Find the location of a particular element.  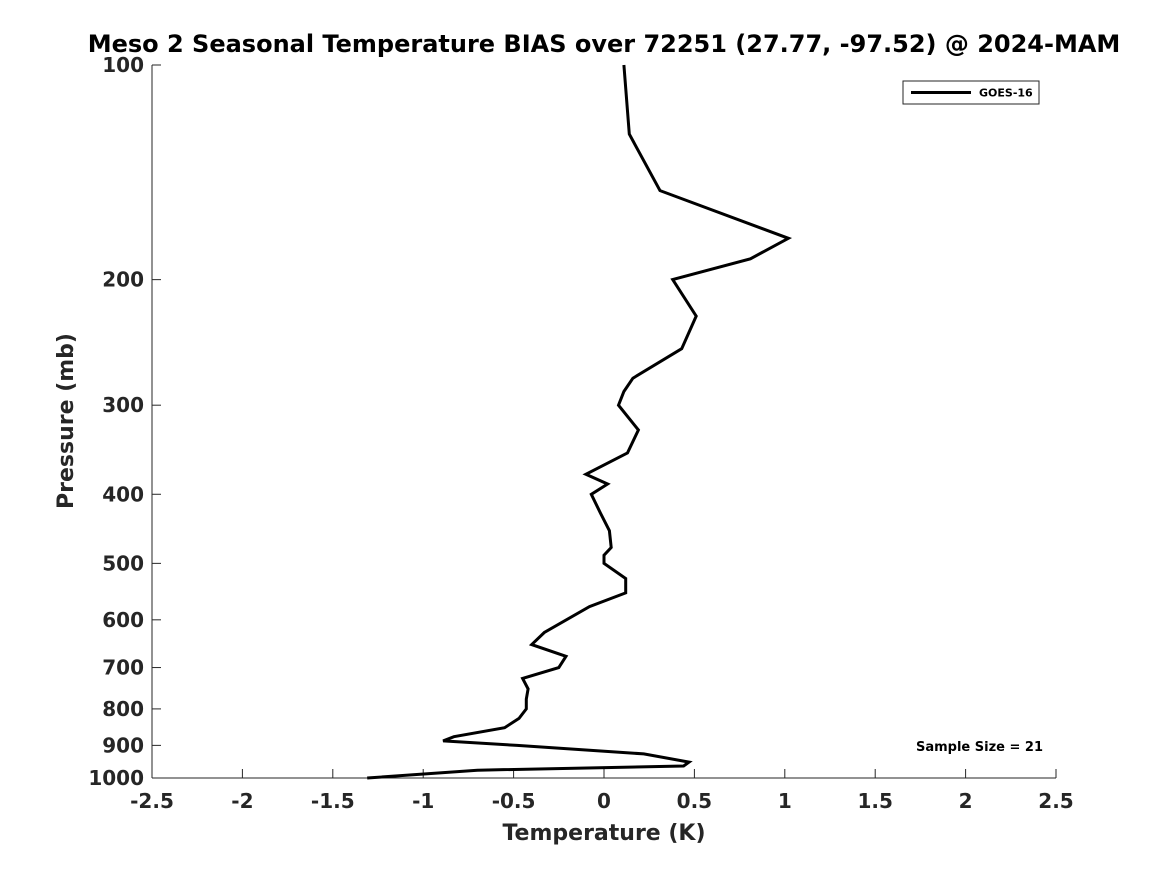

y-tick-label: 700 is located at coordinates (123, 668).